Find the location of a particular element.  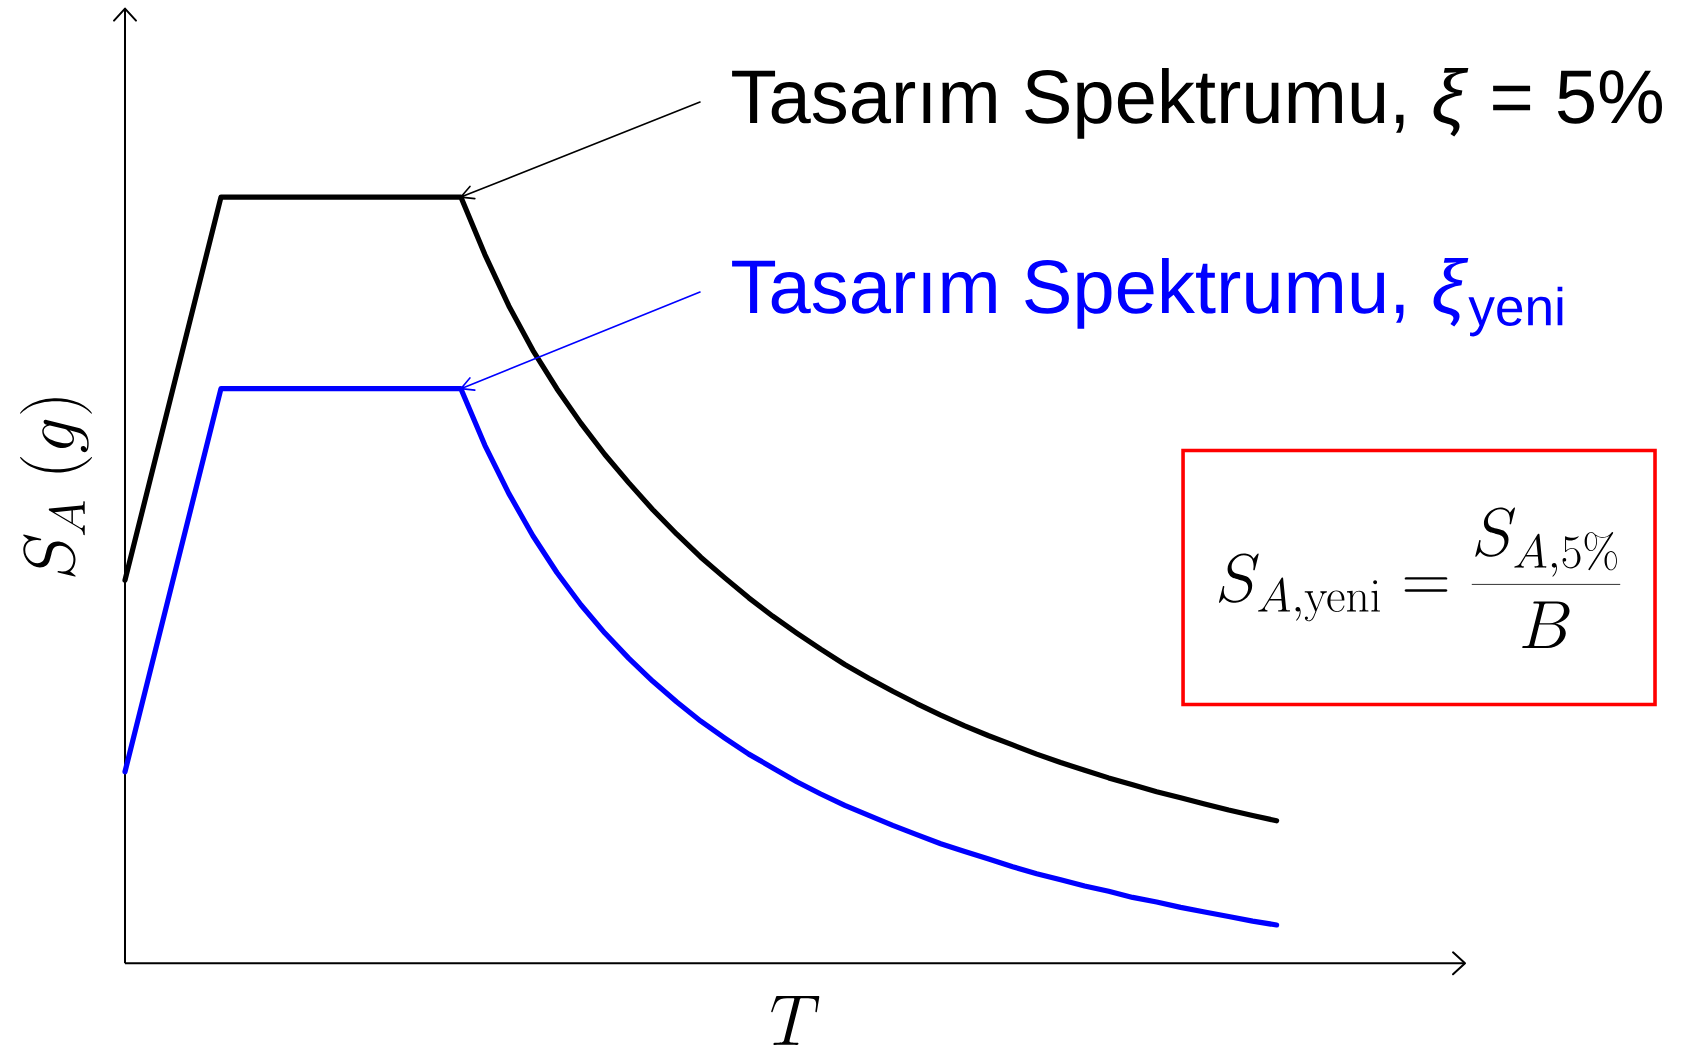

legend-label: Tasarım Spektrumu, ξ$_{yeni}$ is located at coordinates (1147, 297).